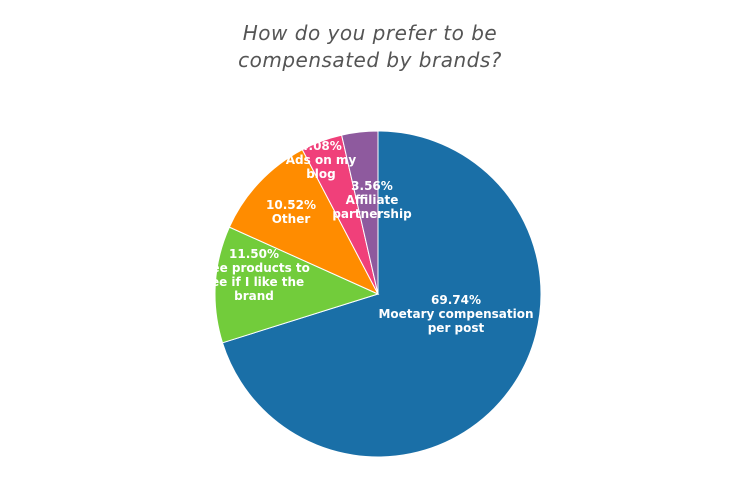 The width and height of the screenshot is (740, 500). What do you see at coordinates (372, 186) in the screenshot?
I see `slice-percent-label: 3.56%` at bounding box center [372, 186].